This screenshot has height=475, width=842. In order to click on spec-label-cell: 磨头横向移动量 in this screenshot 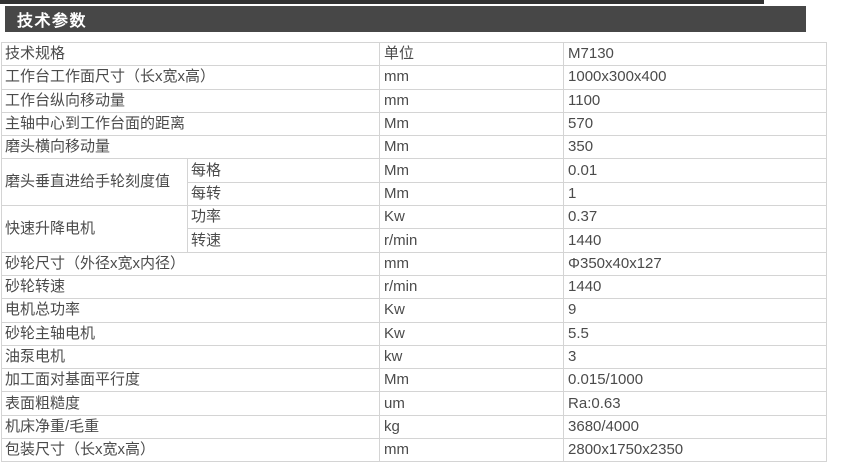, I will do `click(190, 147)`.